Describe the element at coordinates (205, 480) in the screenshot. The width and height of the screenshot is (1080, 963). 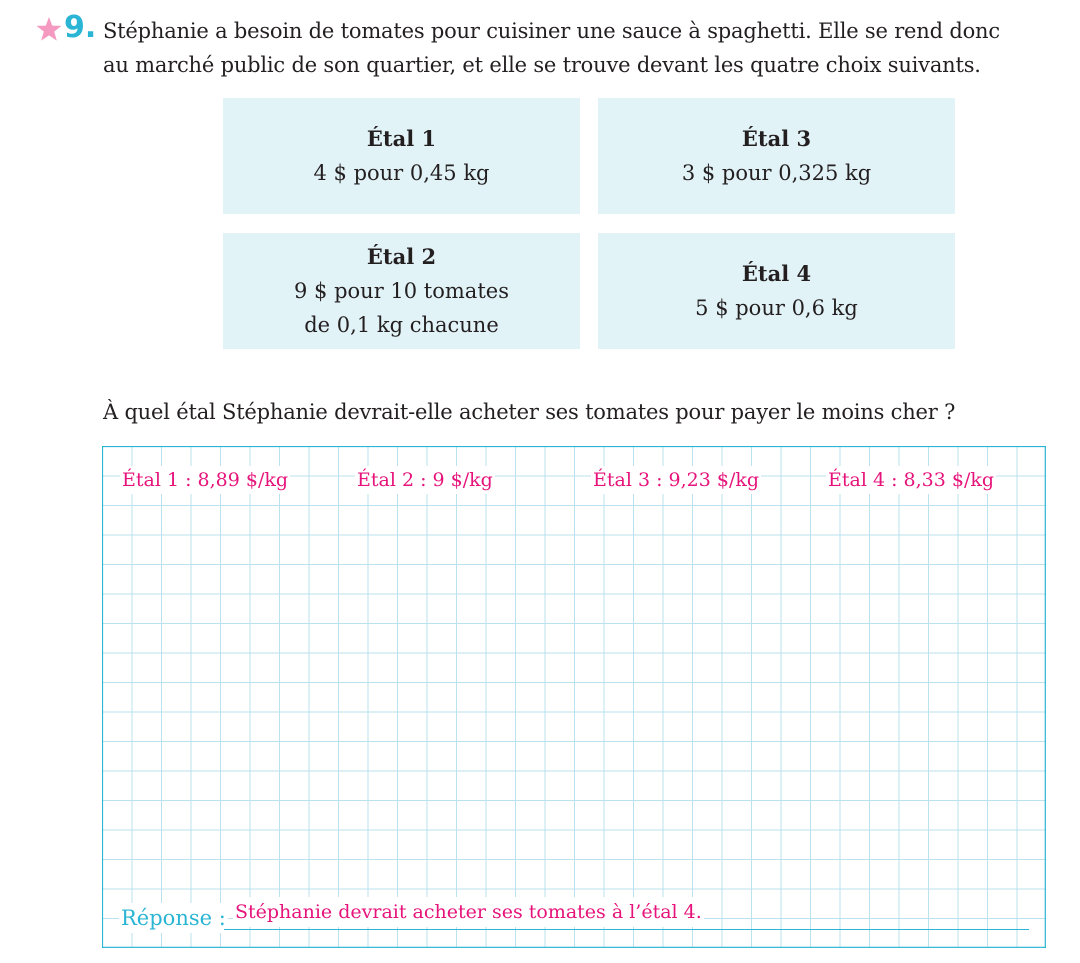
I see `work-note-1: Étal 1 : 8,89 $/kg` at that location.